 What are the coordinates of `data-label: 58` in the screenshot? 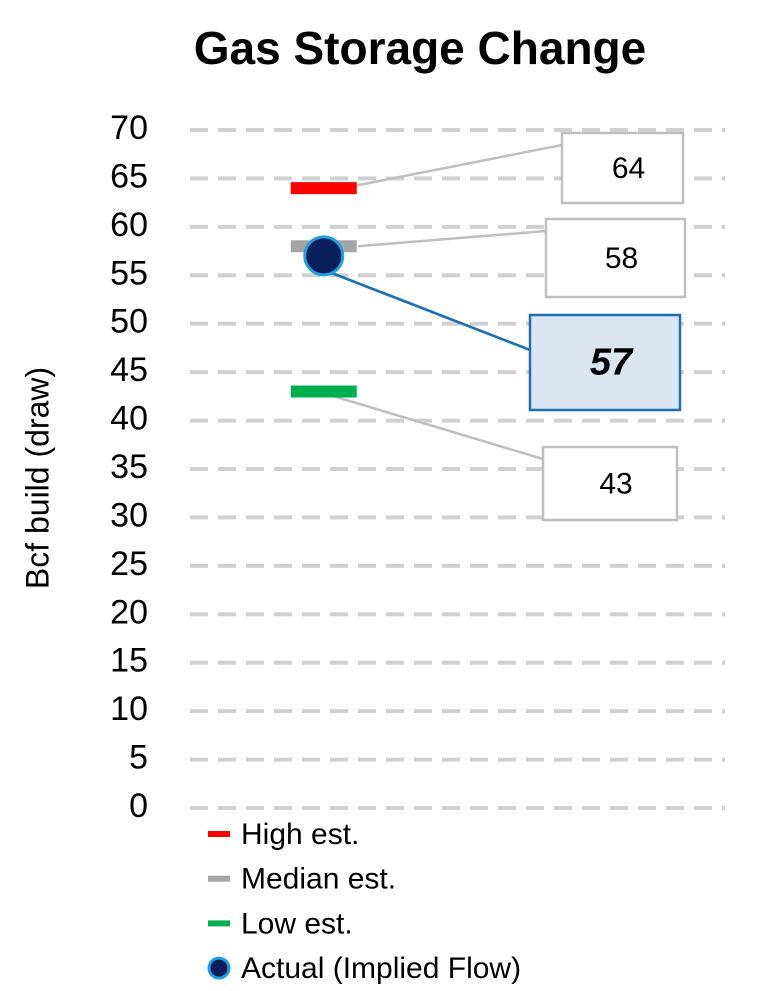 It's located at (621, 258).